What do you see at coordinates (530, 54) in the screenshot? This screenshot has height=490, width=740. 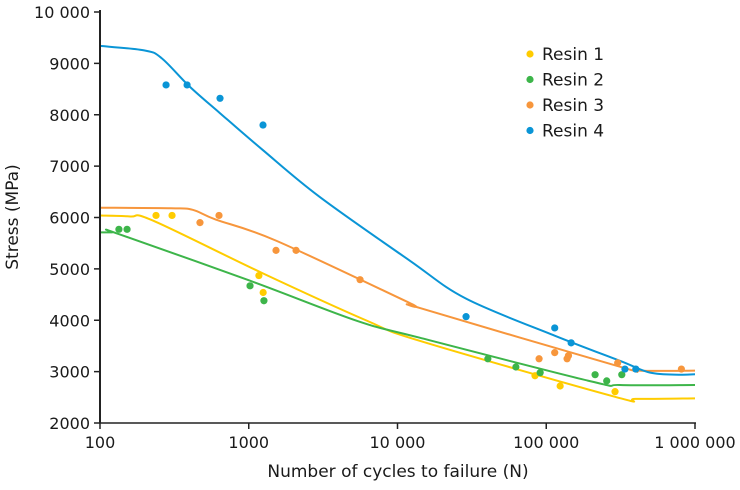 I see `resin-1-legend-marker` at bounding box center [530, 54].